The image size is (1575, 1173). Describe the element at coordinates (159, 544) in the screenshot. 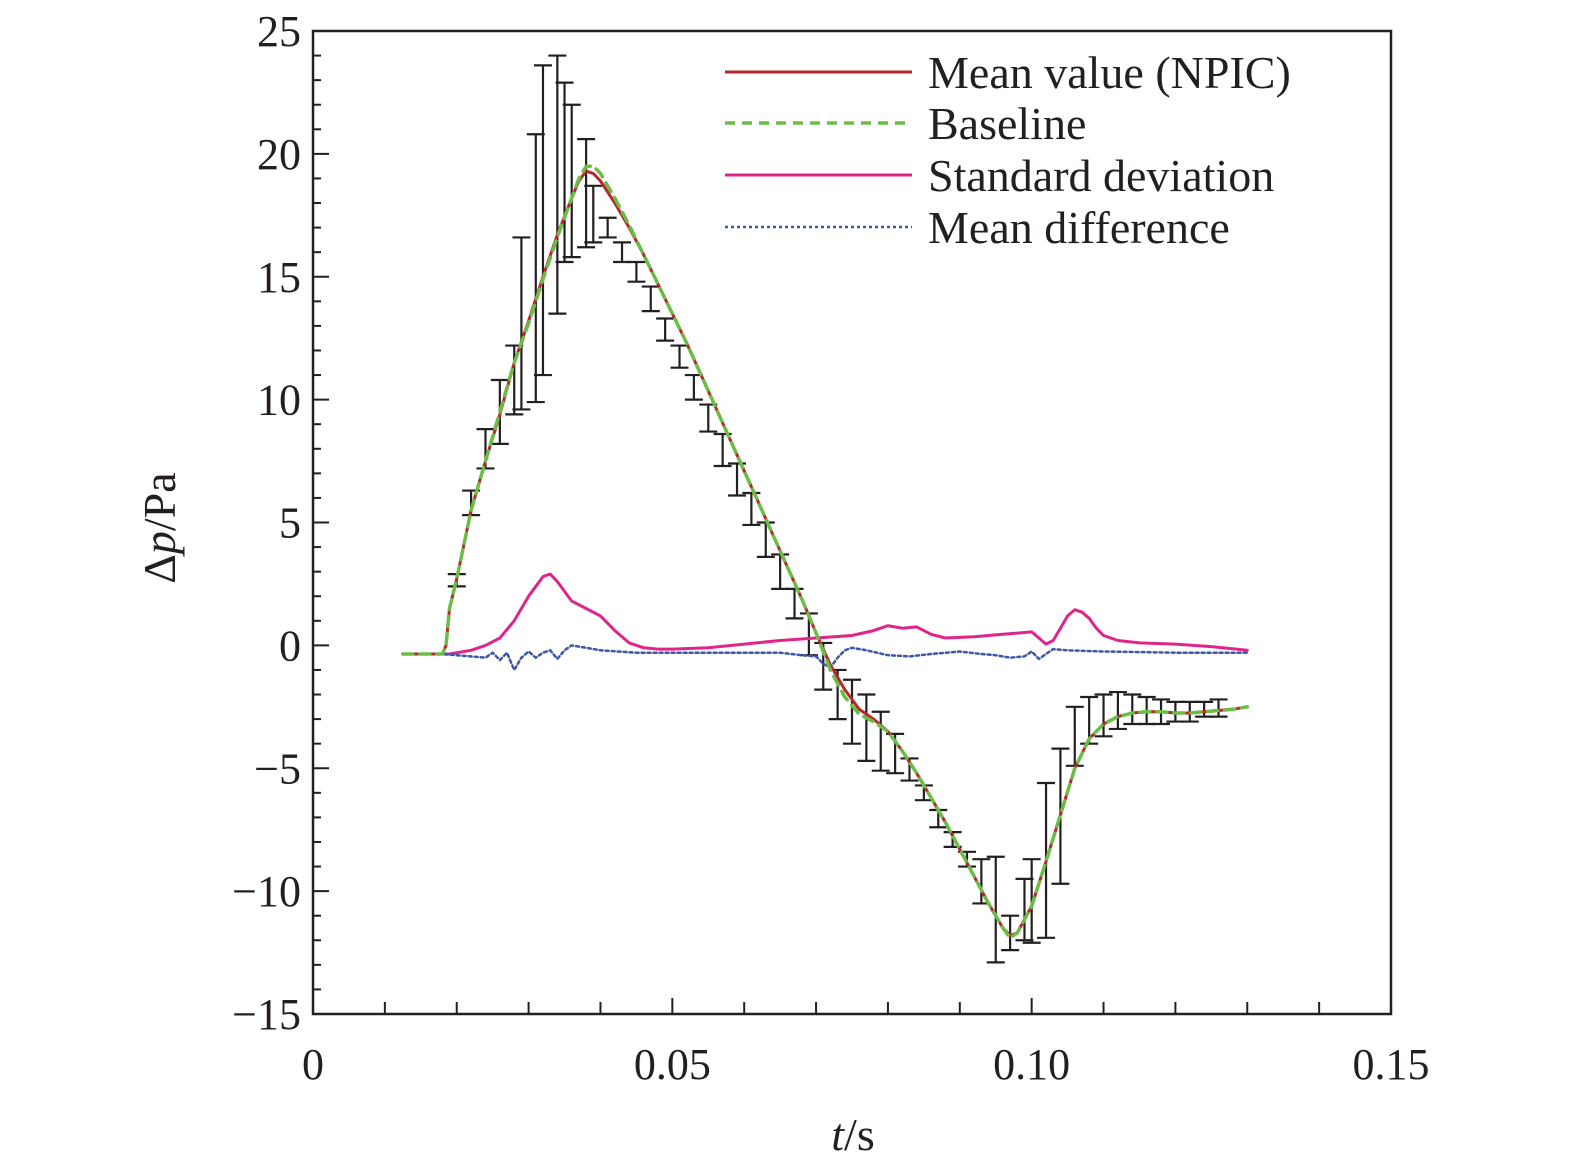

I see `y-axis-title-var2: p` at that location.